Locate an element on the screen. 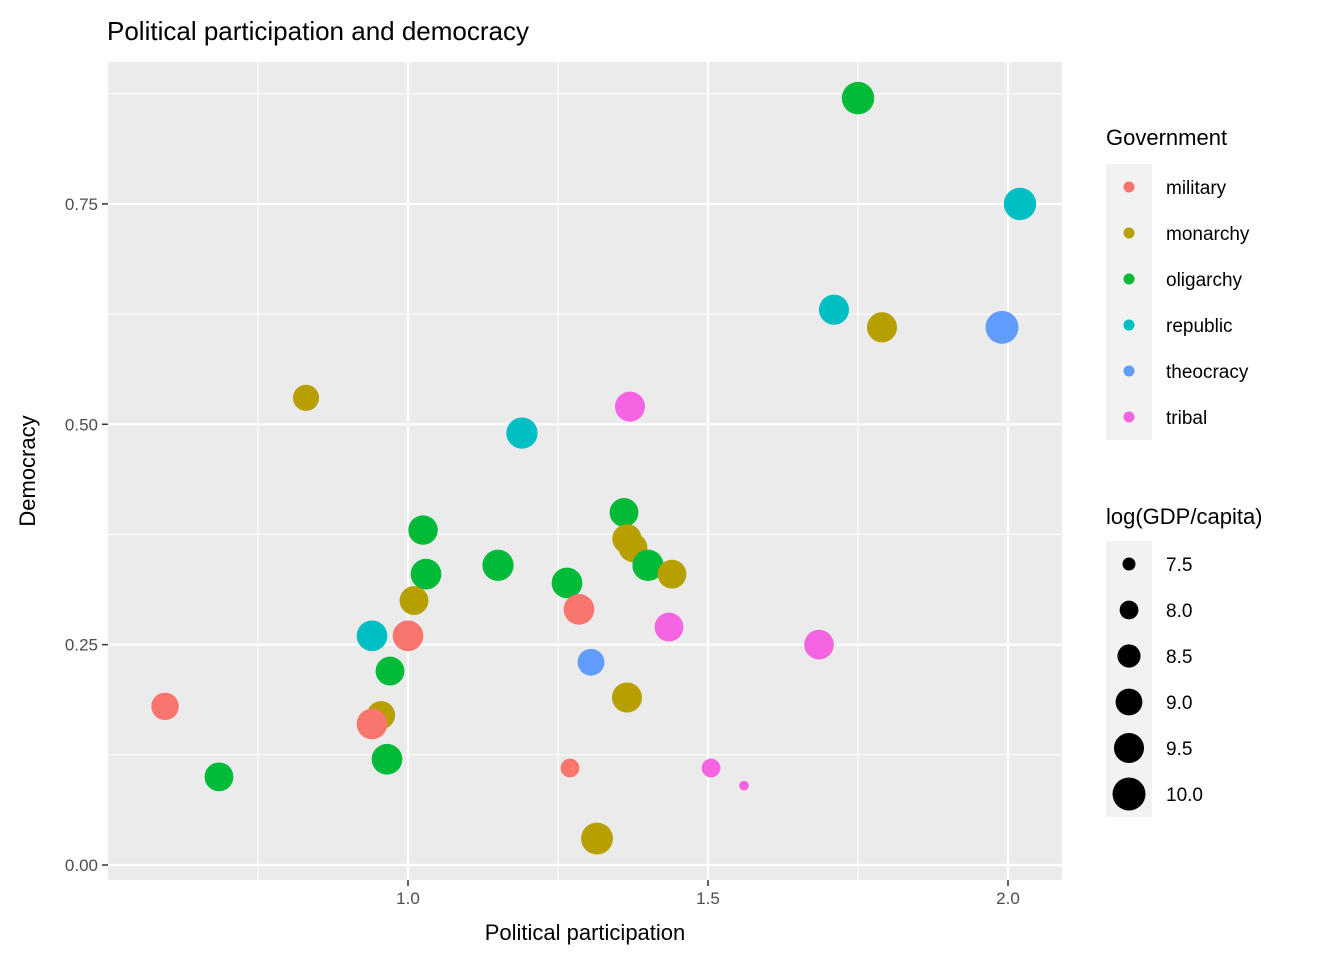  y-tick-label: 0.75 is located at coordinates (81, 204).